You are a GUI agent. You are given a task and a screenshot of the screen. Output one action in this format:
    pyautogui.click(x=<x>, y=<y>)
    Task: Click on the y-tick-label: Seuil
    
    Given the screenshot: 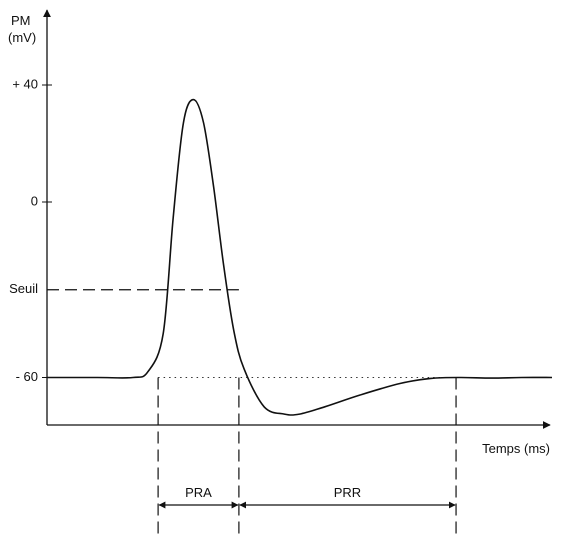 What is the action you would take?
    pyautogui.click(x=23, y=288)
    